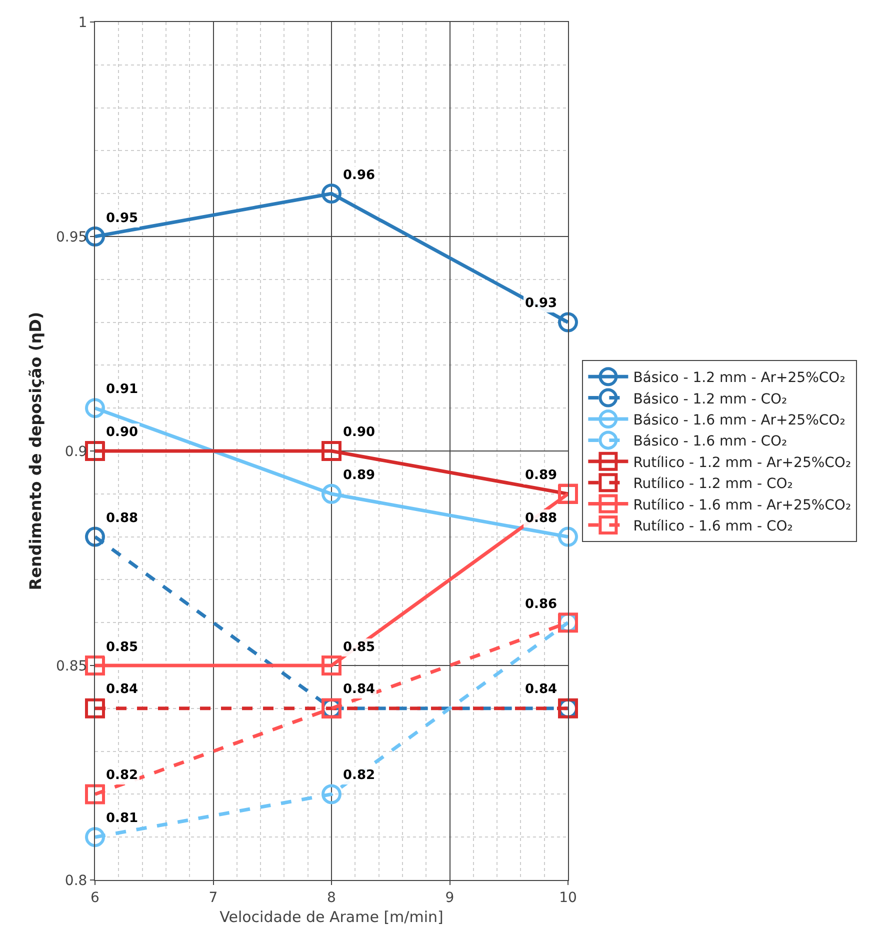 The height and width of the screenshot is (946, 896). Describe the element at coordinates (332, 917) in the screenshot. I see `x-axis-title: Velocidade de Arame [m/min]` at that location.